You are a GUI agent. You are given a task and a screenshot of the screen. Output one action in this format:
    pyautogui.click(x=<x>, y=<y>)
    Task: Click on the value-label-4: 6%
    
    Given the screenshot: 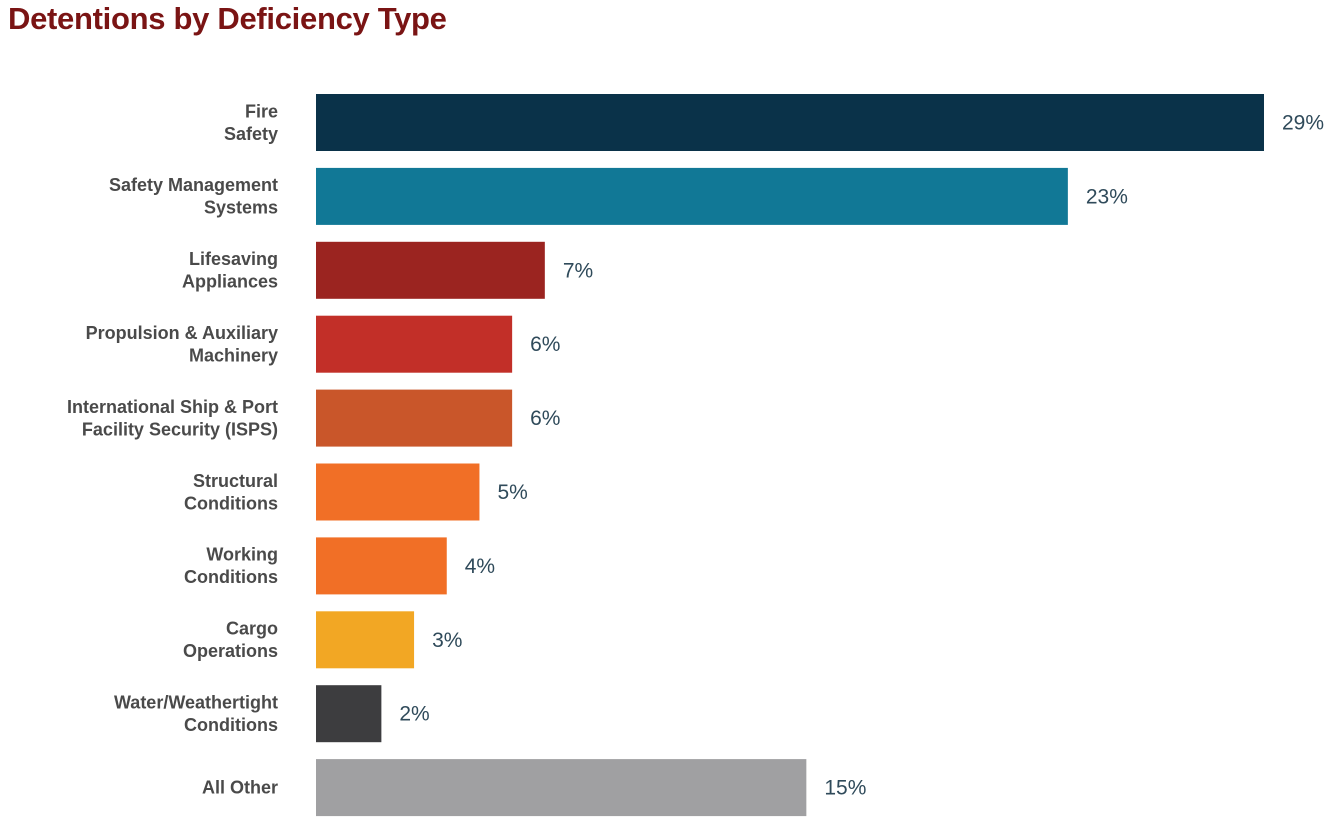 What is the action you would take?
    pyautogui.click(x=545, y=418)
    